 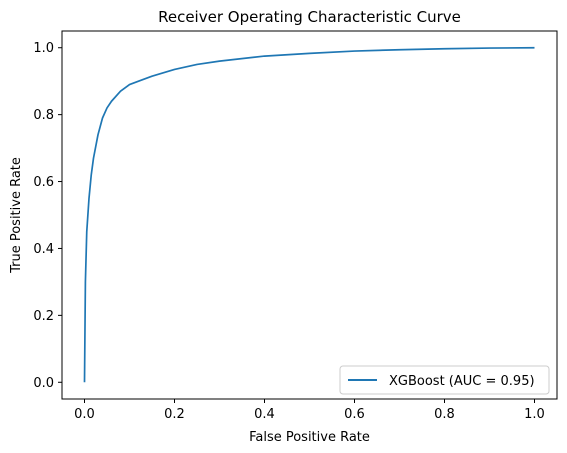 What do you see at coordinates (43, 115) in the screenshot?
I see `y-tick-label: 0.8` at bounding box center [43, 115].